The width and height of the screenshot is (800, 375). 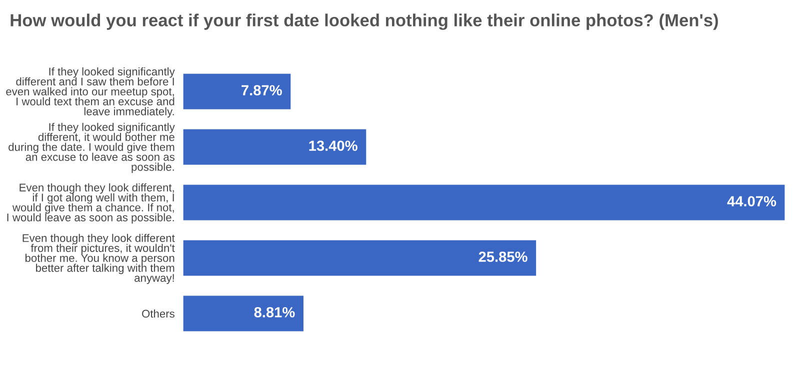 What do you see at coordinates (364, 22) in the screenshot?
I see `chart-title: How would you react if your first date looked nothing like their online photos? (Men's)` at bounding box center [364, 22].